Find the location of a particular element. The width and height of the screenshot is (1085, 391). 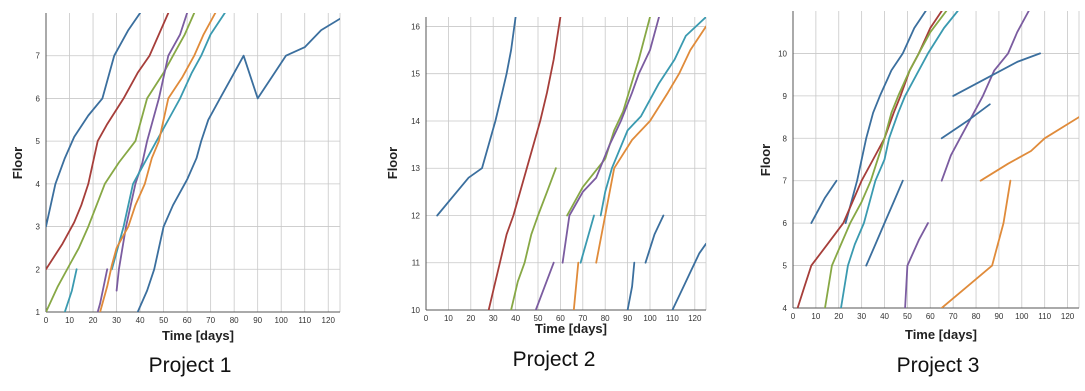

y-tick-label: 1 is located at coordinates (38, 312).